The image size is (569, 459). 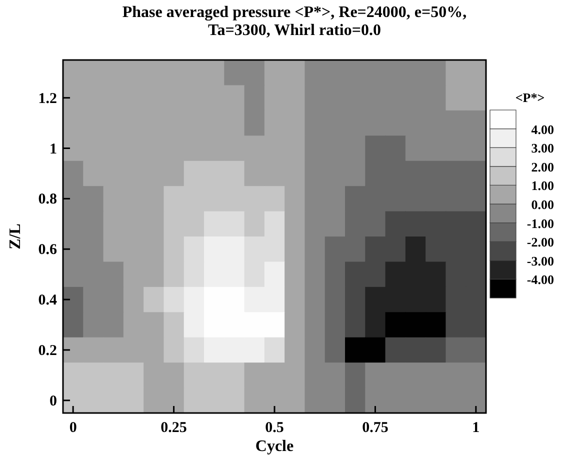 I want to click on x-tick-label: 1, so click(x=476, y=428).